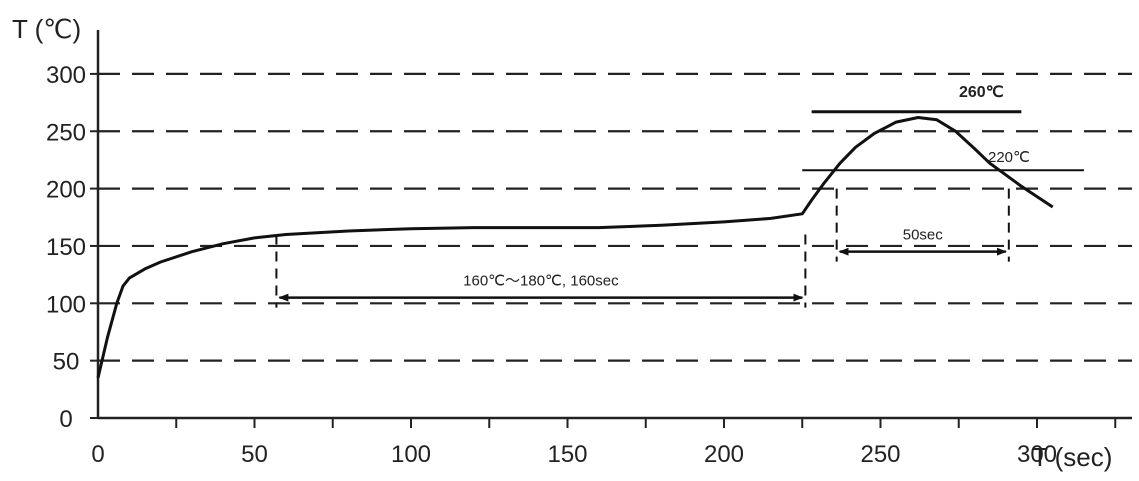 The height and width of the screenshot is (481, 1139). I want to click on interval-label-0: 160℃～180℃, 160sec, so click(541, 281).